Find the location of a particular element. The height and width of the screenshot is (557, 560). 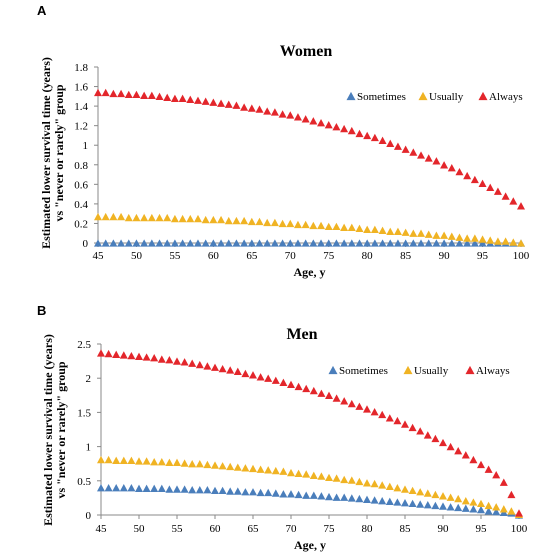

panel-b-x-tick-label: 90 is located at coordinates (444, 529).